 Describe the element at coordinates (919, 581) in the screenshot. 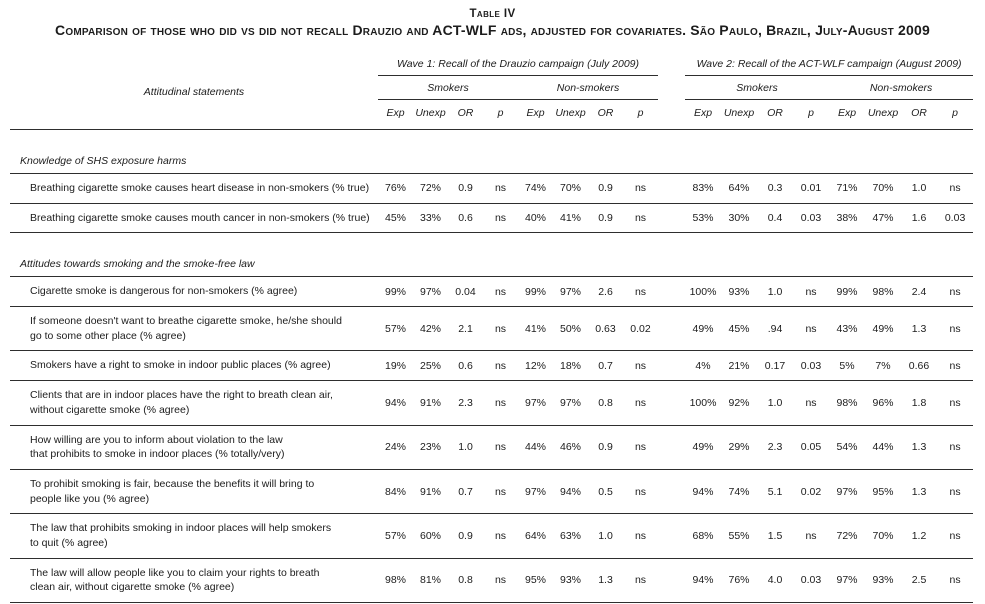

I see `value-cell: 2.5` at that location.